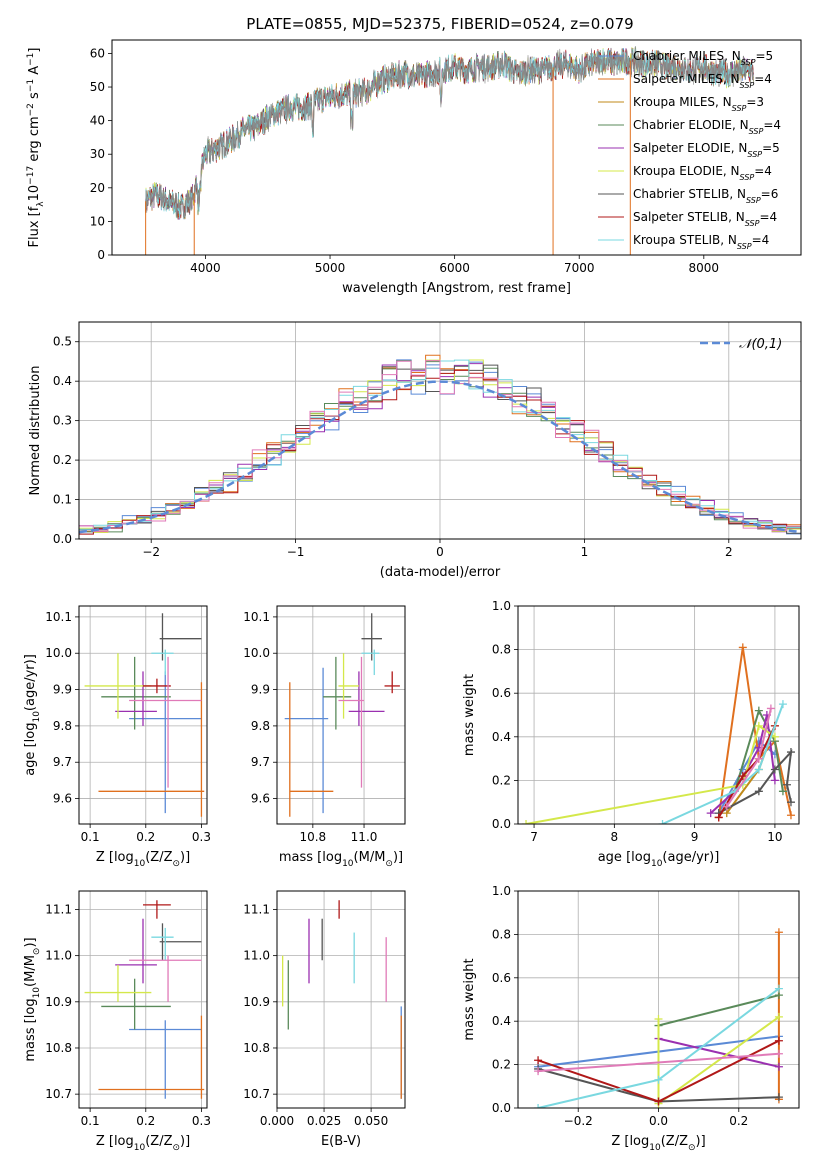 This screenshot has height=1170, width=819. I want to click on weight-vs-Z-ytick-label: 0.8, so click(501, 934).